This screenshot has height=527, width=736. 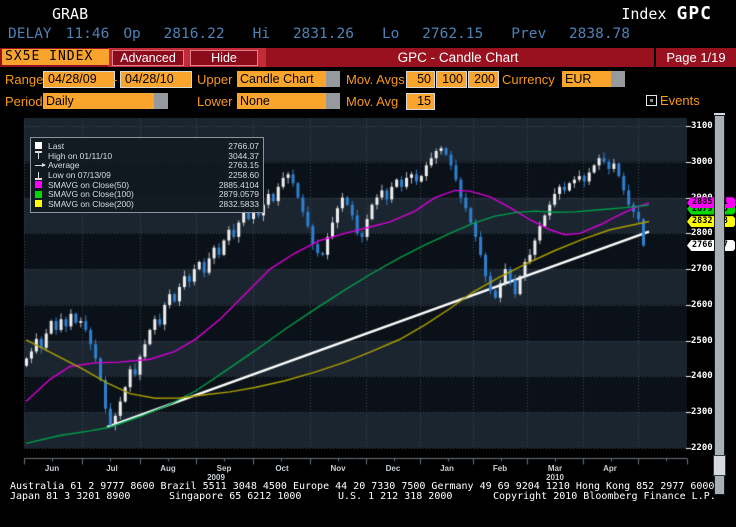 I want to click on footer-us: U.S. 1 212 318 2000, so click(x=395, y=496).